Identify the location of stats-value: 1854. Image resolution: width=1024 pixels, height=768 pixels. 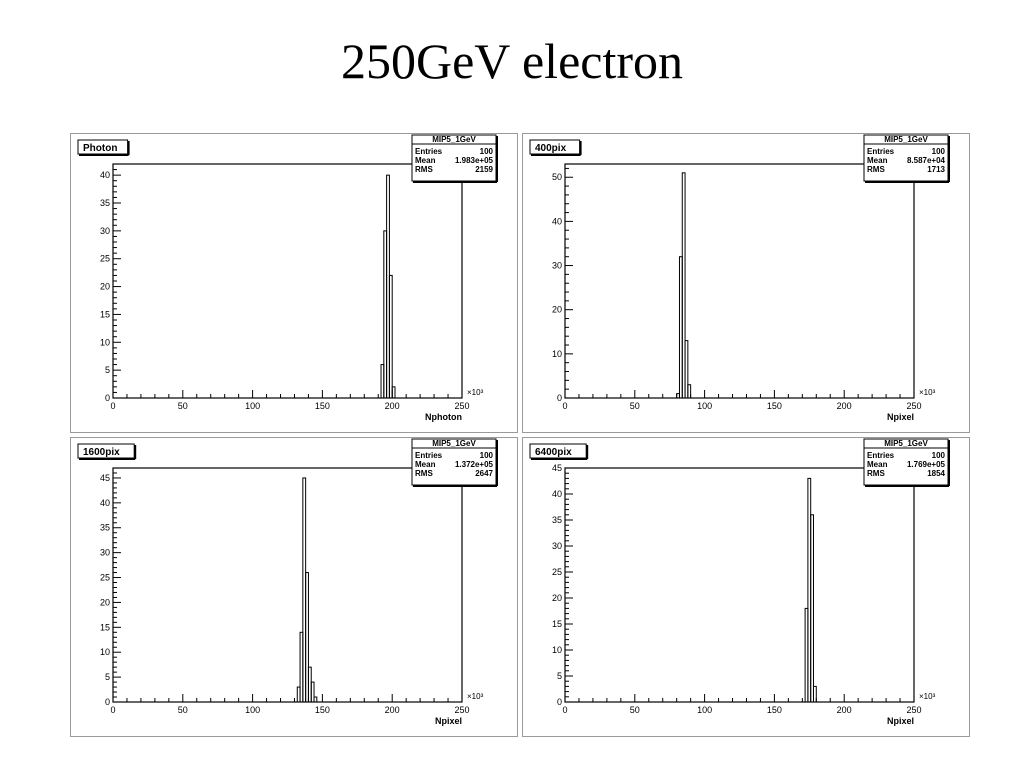
(936, 473).